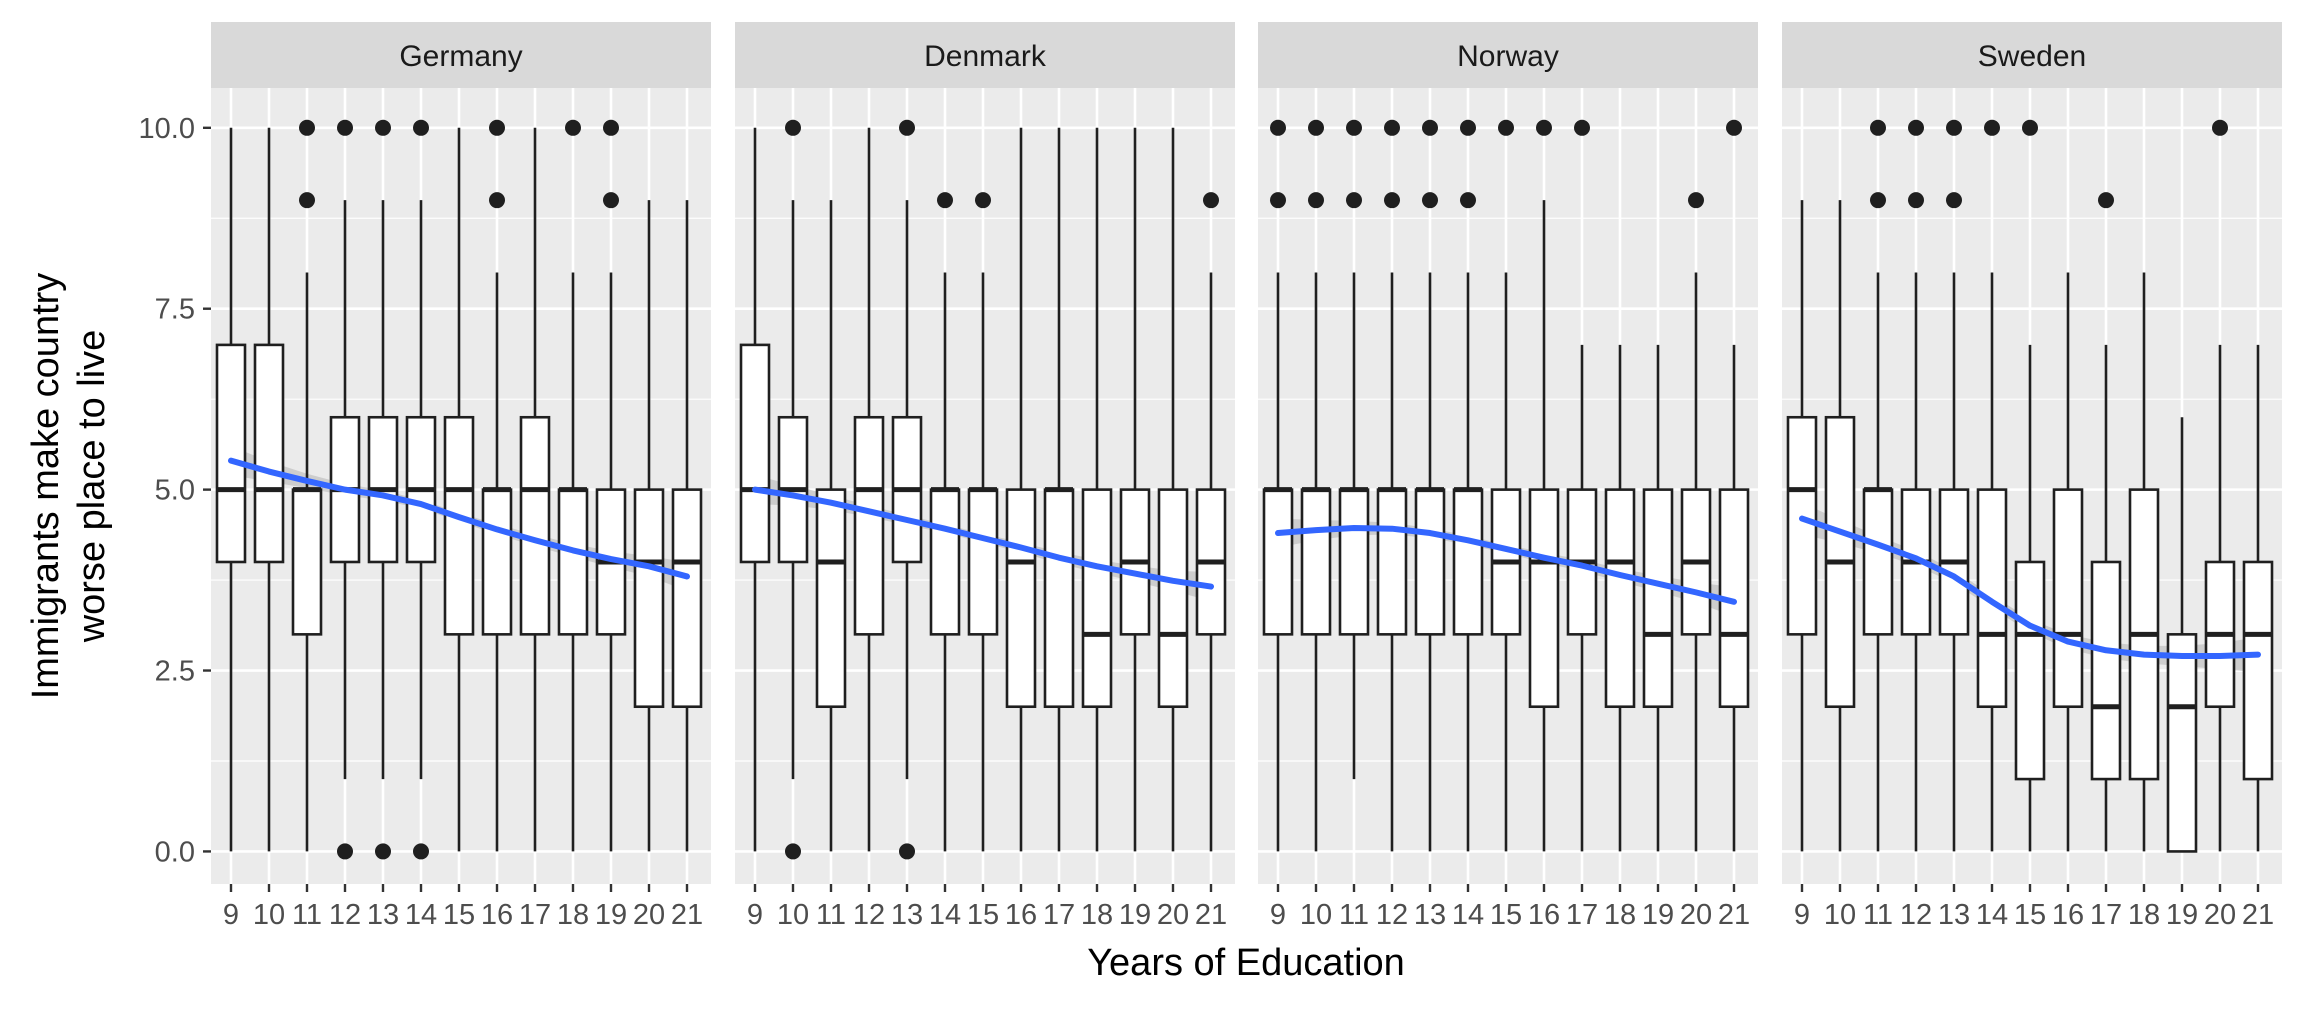 This screenshot has height=1013, width=2304. What do you see at coordinates (175, 672) in the screenshot?
I see `y-tick-label: 2.5` at bounding box center [175, 672].